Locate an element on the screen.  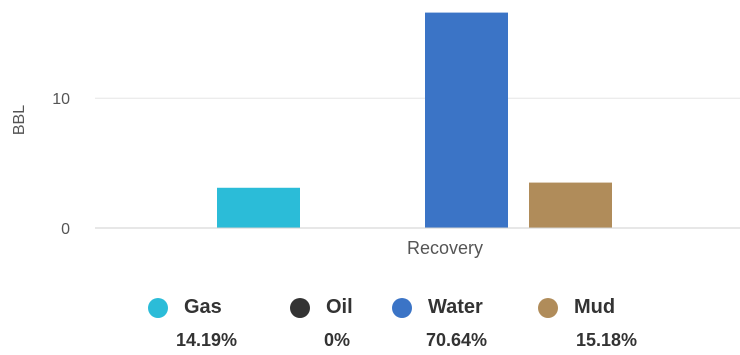
y-axis-ticks: 0 10 is located at coordinates (61, 164).